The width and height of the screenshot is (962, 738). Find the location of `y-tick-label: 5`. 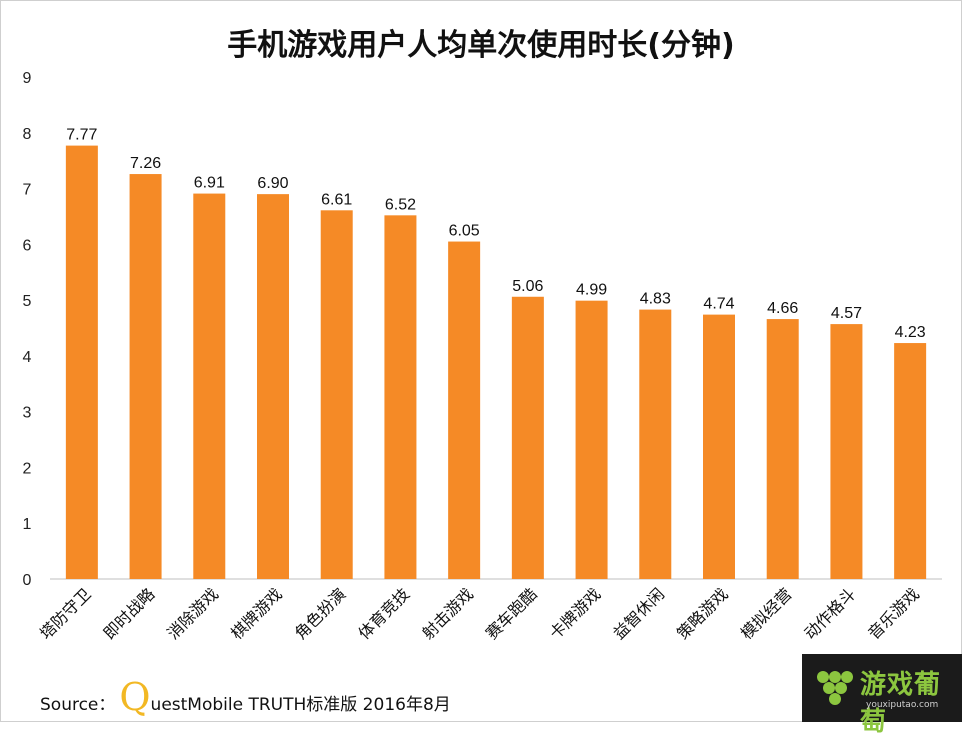

y-tick-label: 5 is located at coordinates (27, 301).